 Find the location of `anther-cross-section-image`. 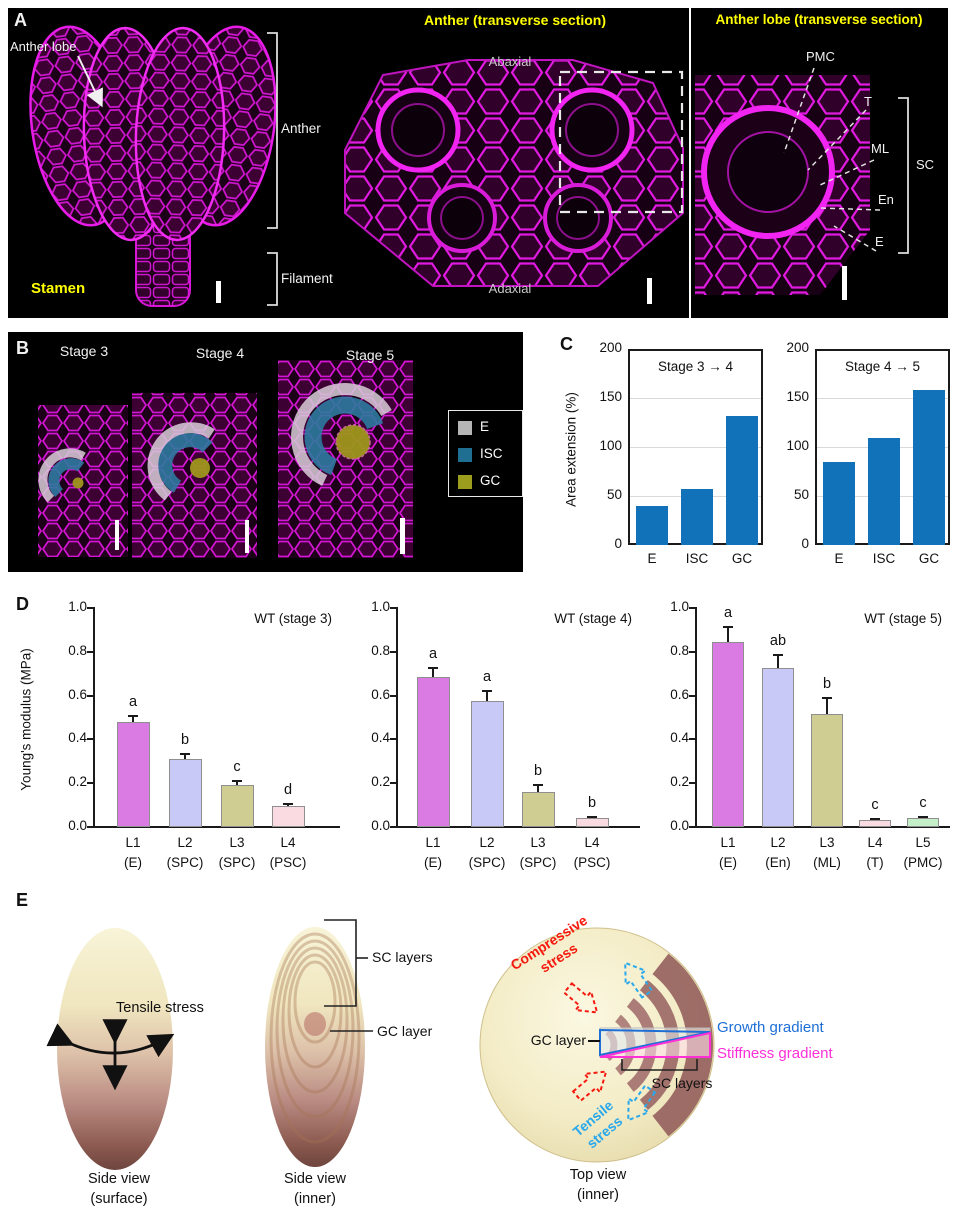

anther-cross-section-image is located at coordinates (514, 181).